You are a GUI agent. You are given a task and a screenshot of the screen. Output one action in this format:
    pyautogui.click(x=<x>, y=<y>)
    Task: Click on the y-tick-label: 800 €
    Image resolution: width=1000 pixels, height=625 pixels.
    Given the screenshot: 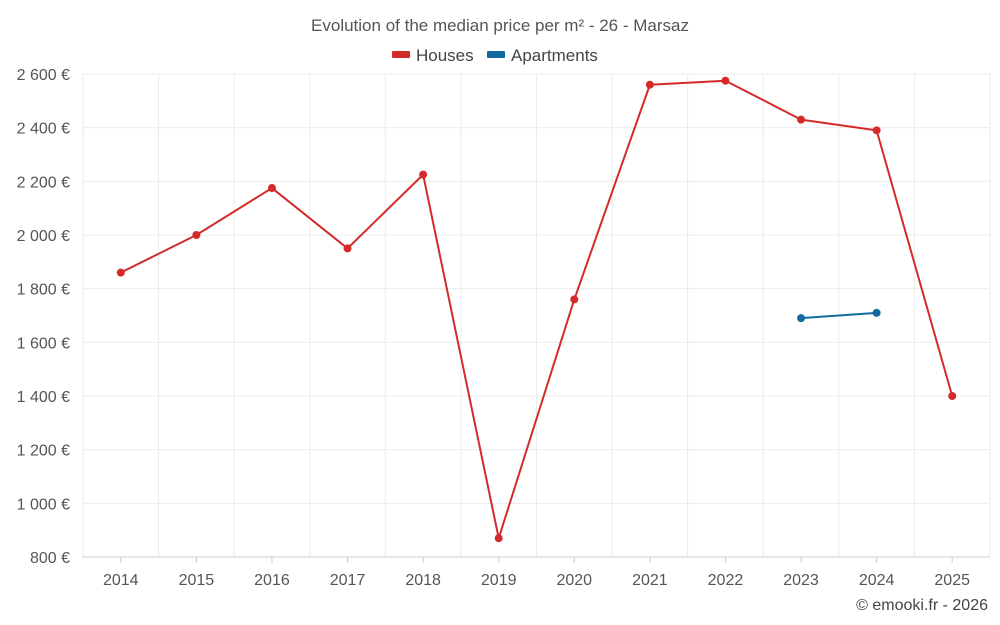 What is the action you would take?
    pyautogui.click(x=50, y=558)
    